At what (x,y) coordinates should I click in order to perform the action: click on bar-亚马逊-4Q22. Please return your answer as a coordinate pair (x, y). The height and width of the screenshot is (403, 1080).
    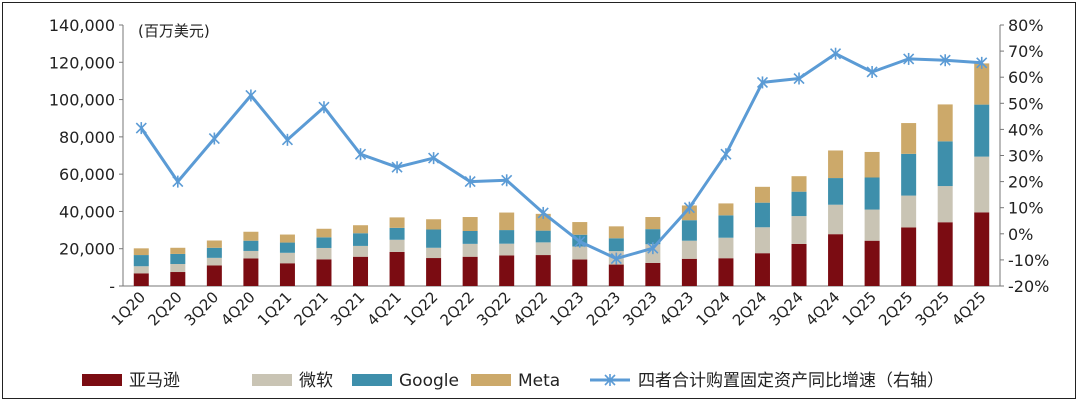
    Looking at the image, I should click on (543, 270).